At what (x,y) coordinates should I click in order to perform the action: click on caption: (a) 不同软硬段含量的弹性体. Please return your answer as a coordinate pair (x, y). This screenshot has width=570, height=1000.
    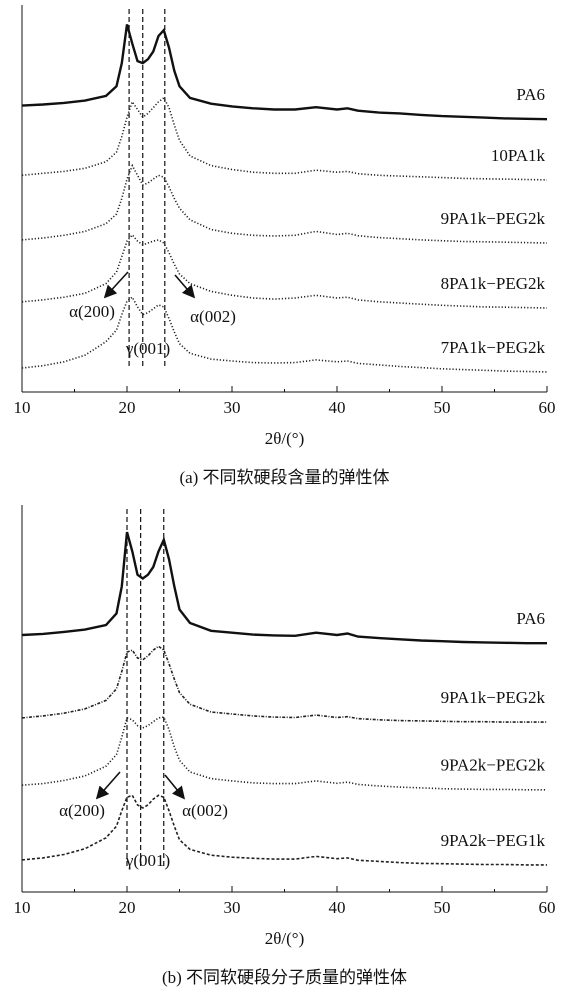
    Looking at the image, I should click on (284, 477).